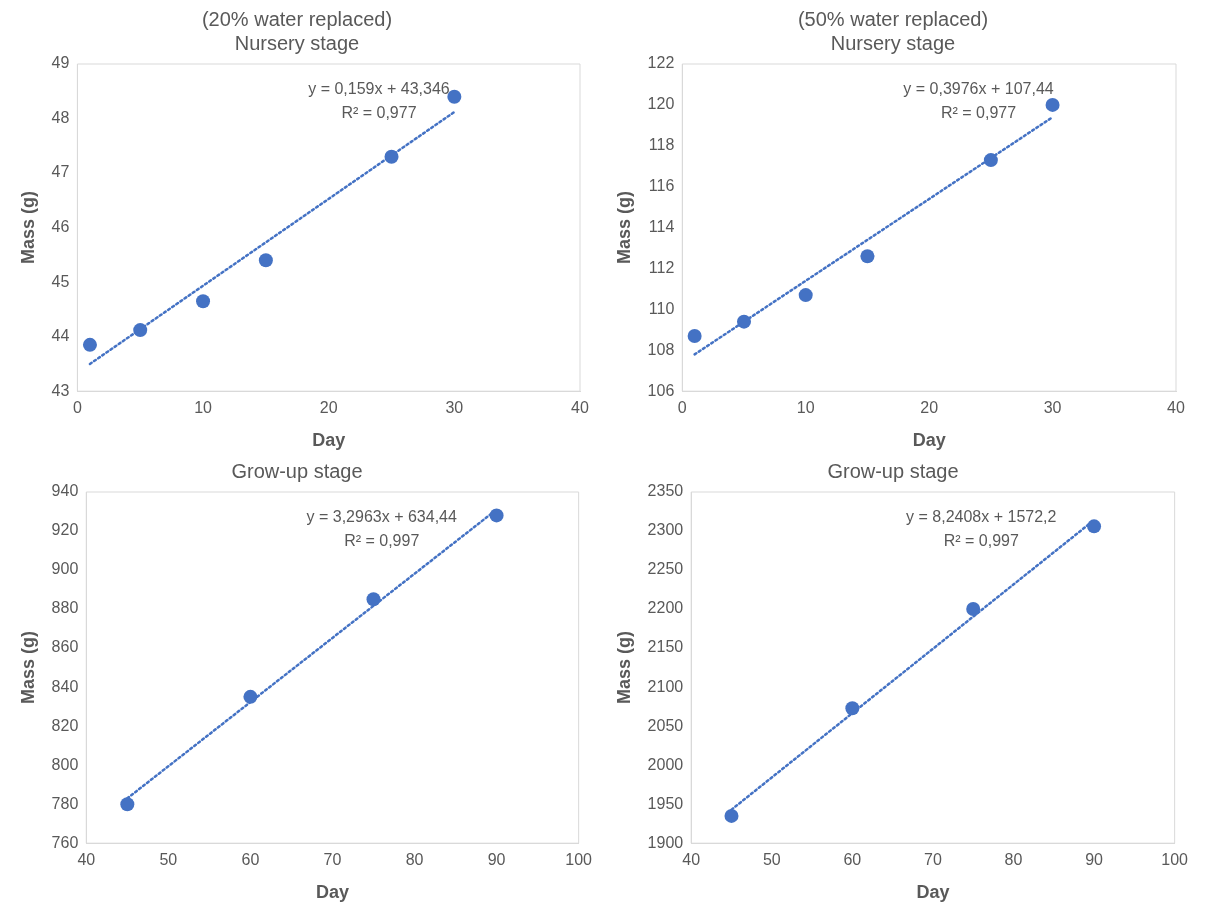  Describe the element at coordinates (661, 63) in the screenshot. I see `y-tick-label: 122` at that location.